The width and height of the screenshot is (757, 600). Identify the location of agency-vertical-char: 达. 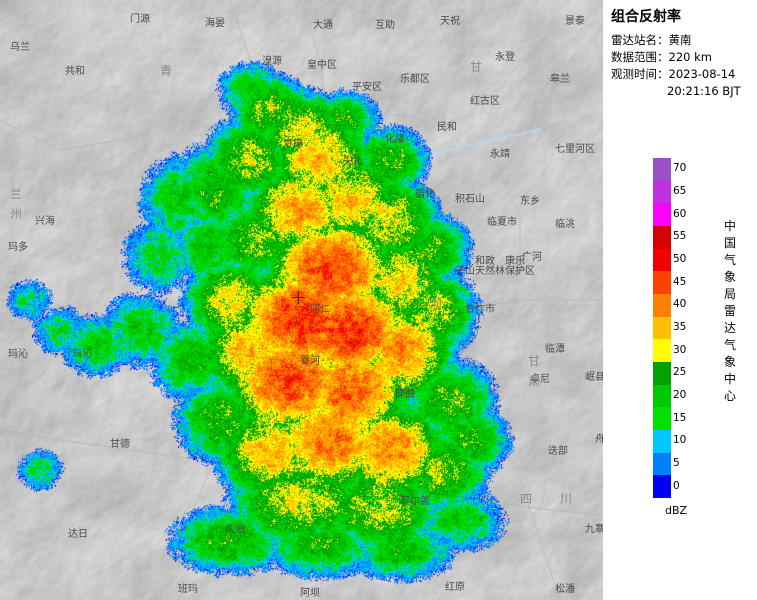
(729, 328).